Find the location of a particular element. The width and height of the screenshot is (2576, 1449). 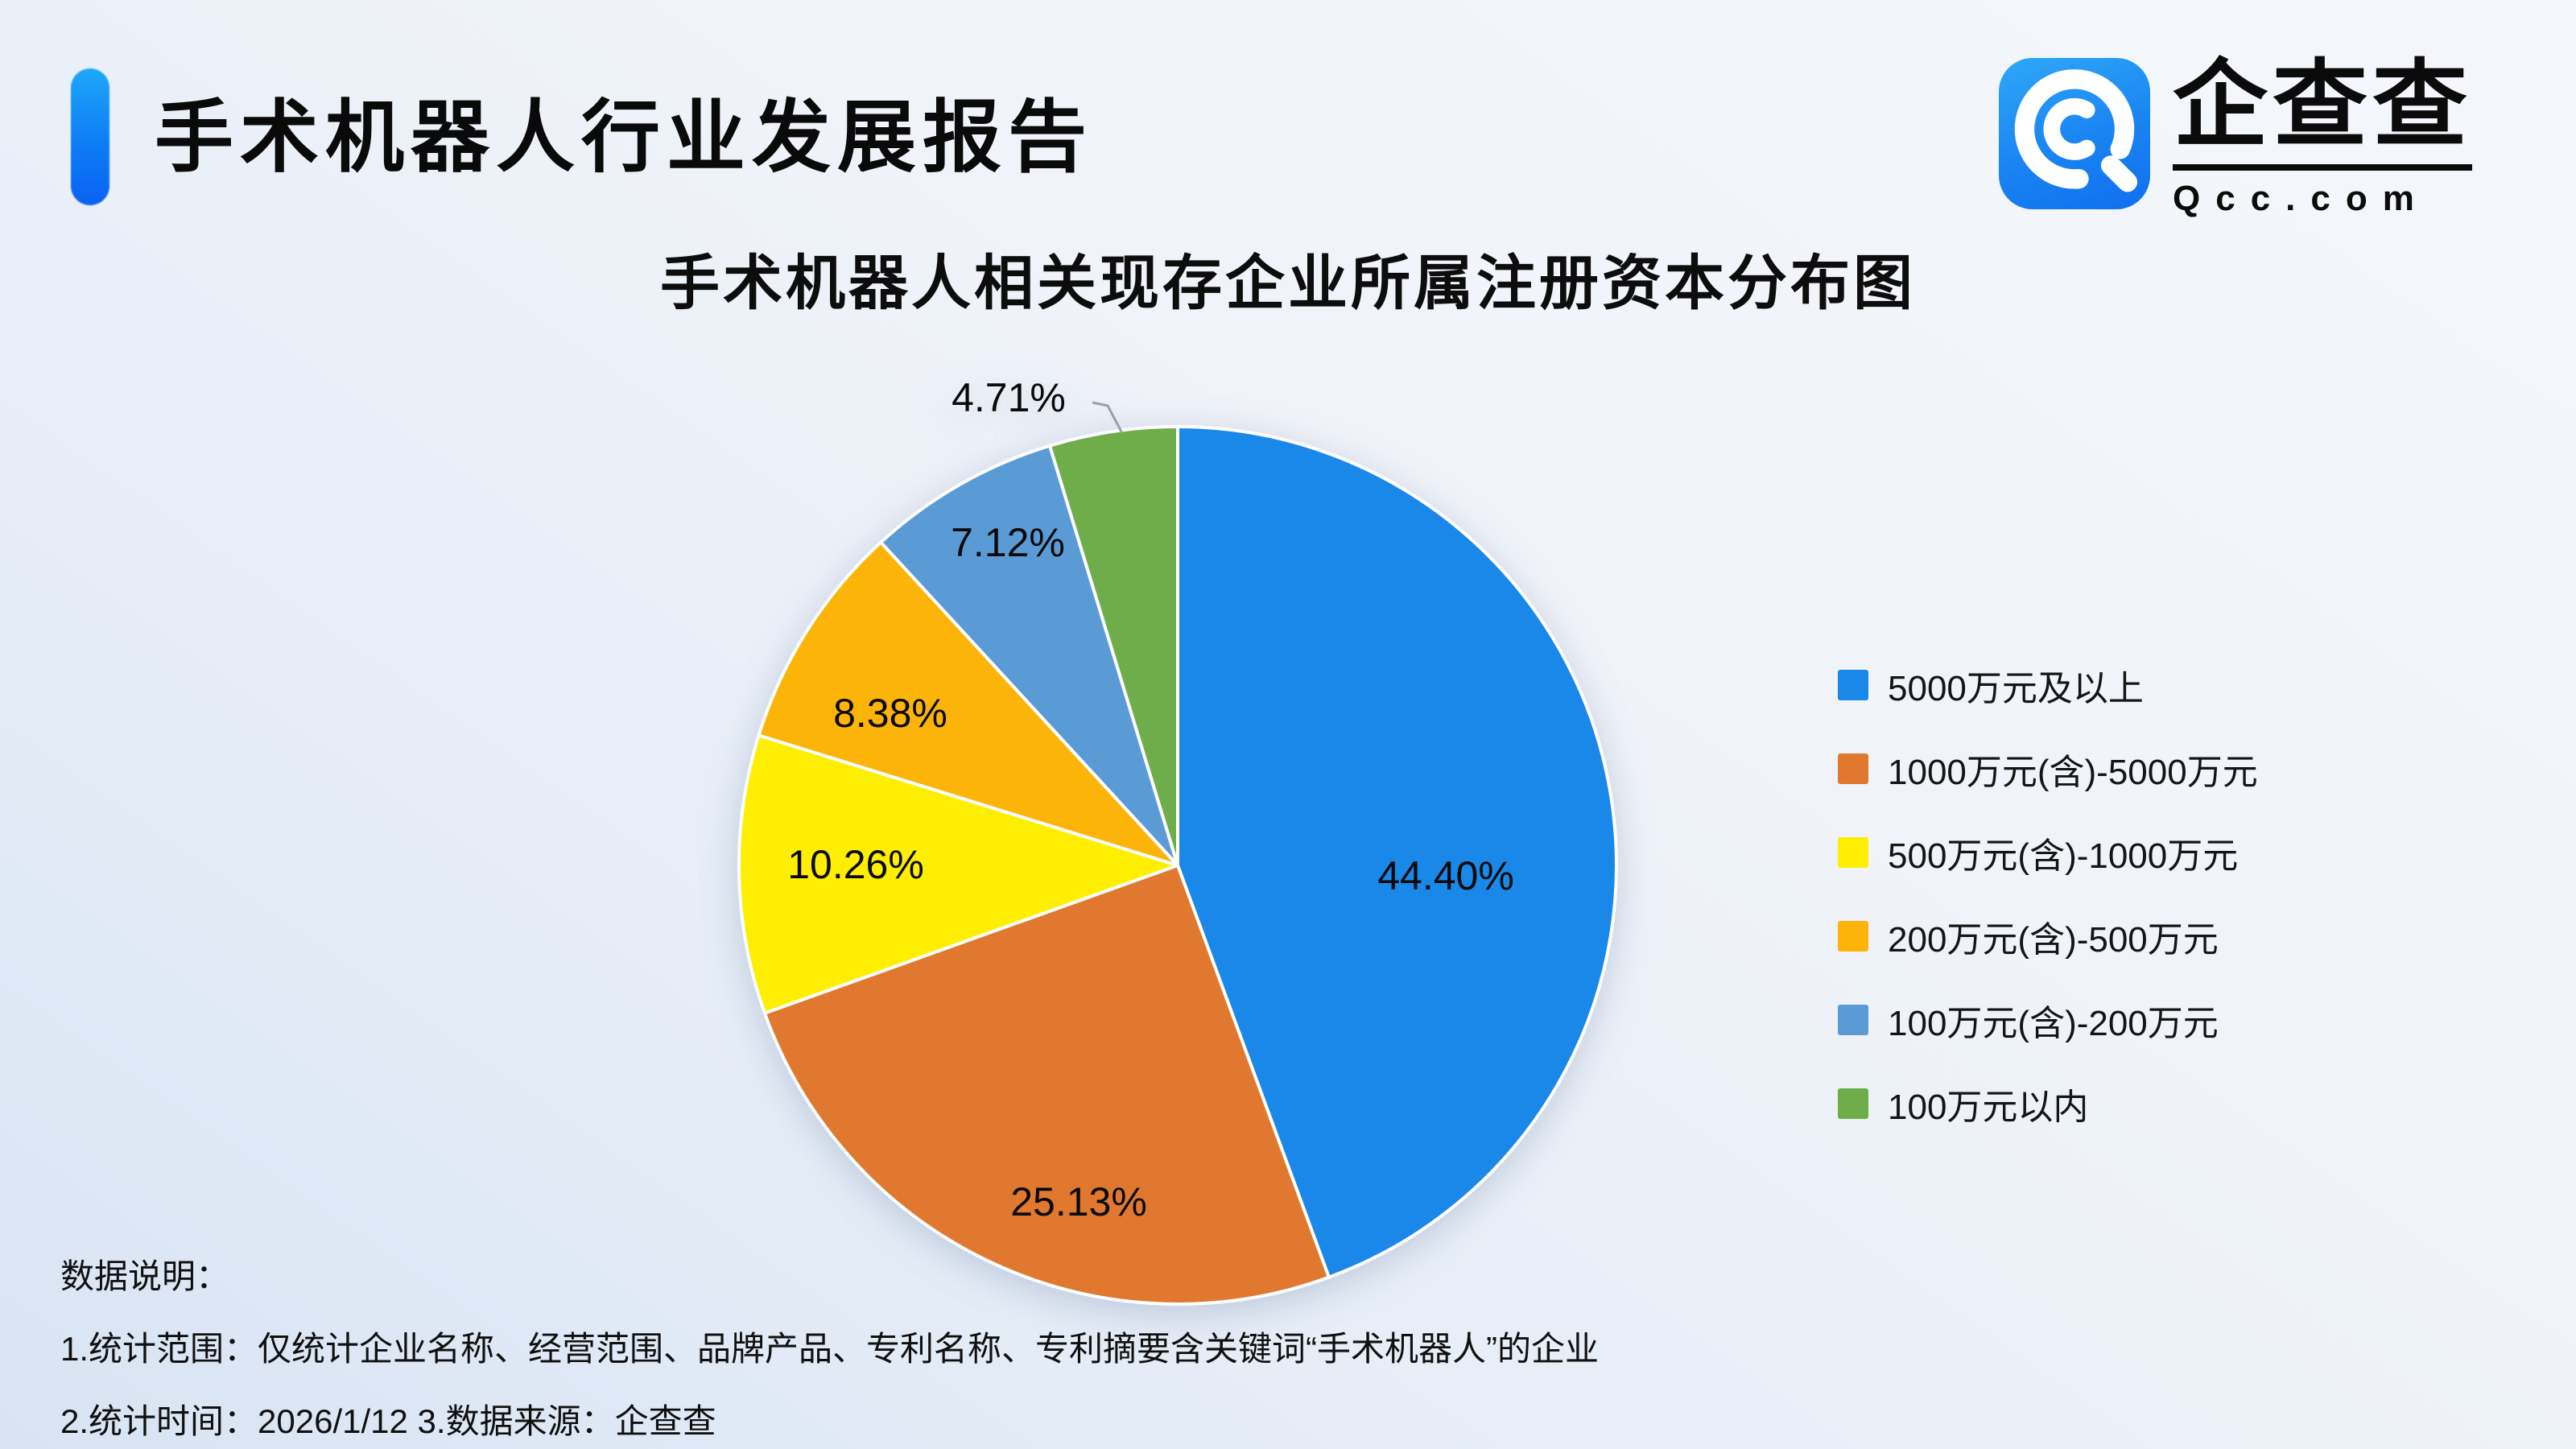

legend-item-4: 100万元(含)-200万元 is located at coordinates (2048, 1020).